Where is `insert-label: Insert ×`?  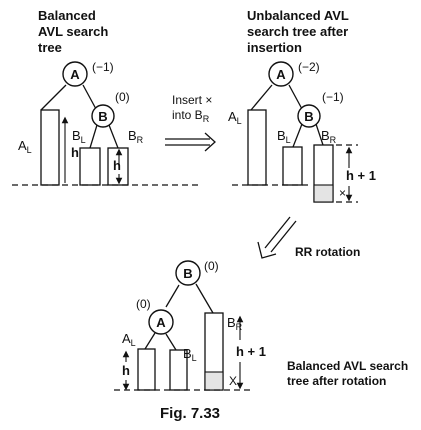 insert-label: Insert × is located at coordinates (192, 100).